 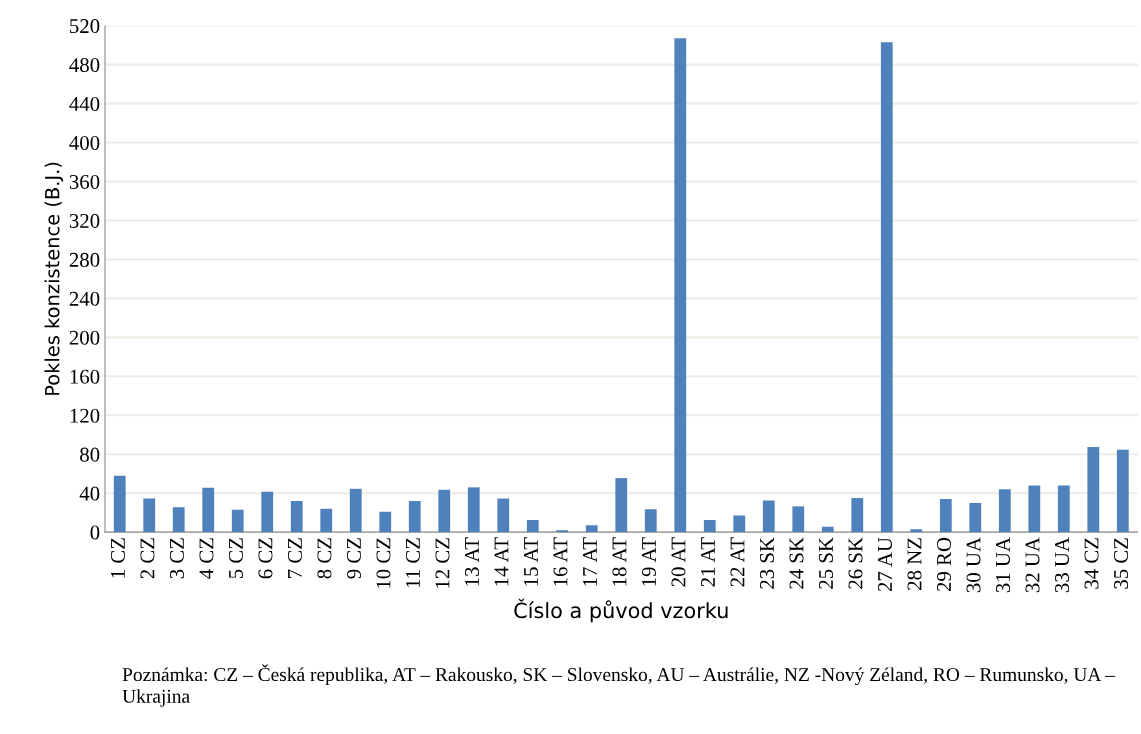 I want to click on x-tick-label: 14 AT, so click(x=501, y=561).